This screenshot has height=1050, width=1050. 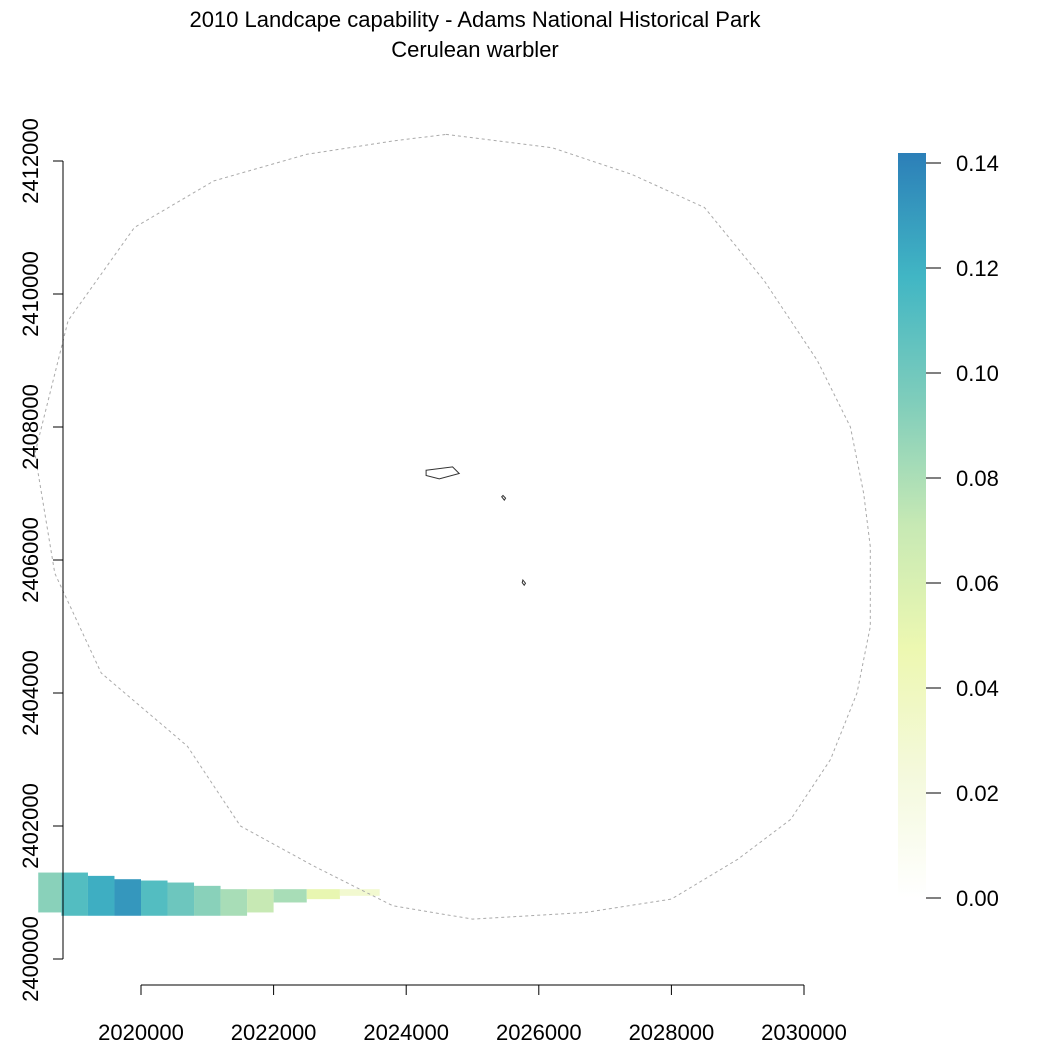 What do you see at coordinates (30, 959) in the screenshot?
I see `y-tick-label: 2400000` at bounding box center [30, 959].